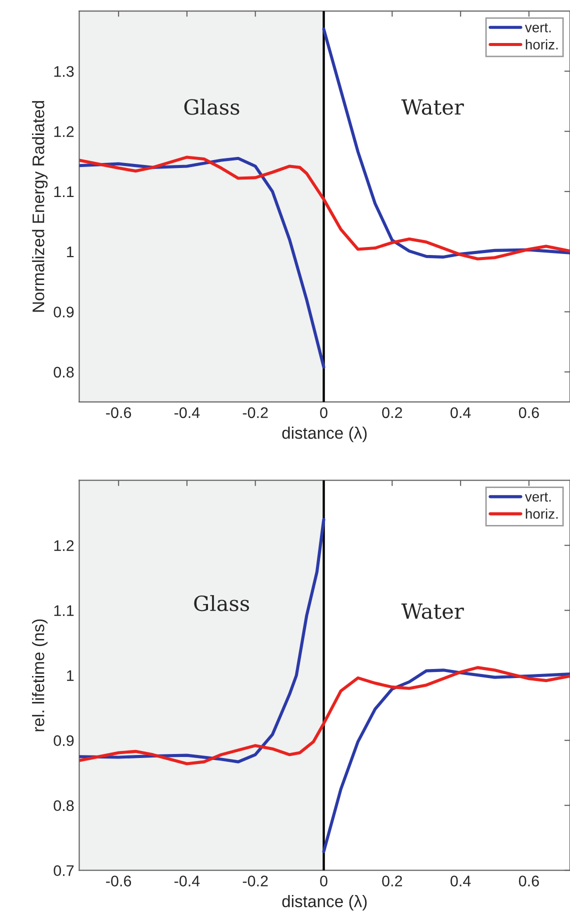 The width and height of the screenshot is (570, 922). What do you see at coordinates (40, 675) in the screenshot?
I see `y-axis-title: rel. lifetime (ns)` at bounding box center [40, 675].